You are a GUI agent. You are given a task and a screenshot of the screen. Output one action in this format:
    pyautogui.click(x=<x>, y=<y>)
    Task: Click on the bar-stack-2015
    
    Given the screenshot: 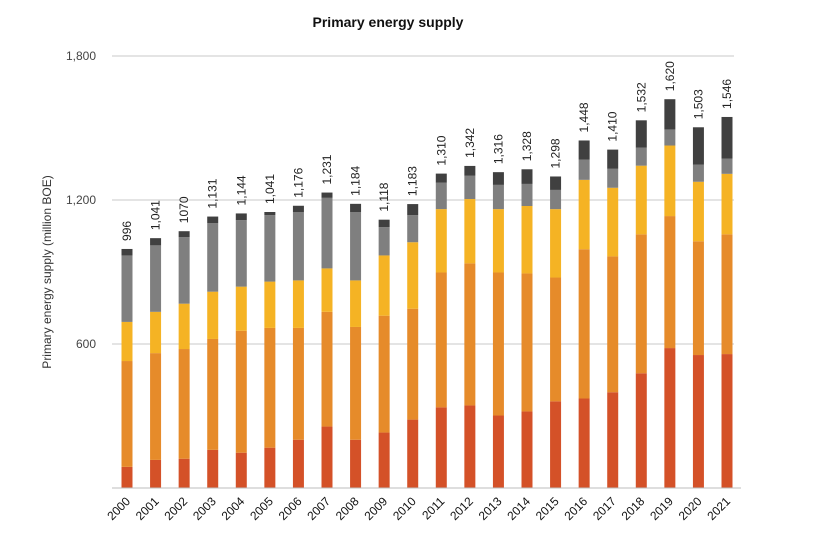 What is the action you would take?
    pyautogui.click(x=556, y=332)
    